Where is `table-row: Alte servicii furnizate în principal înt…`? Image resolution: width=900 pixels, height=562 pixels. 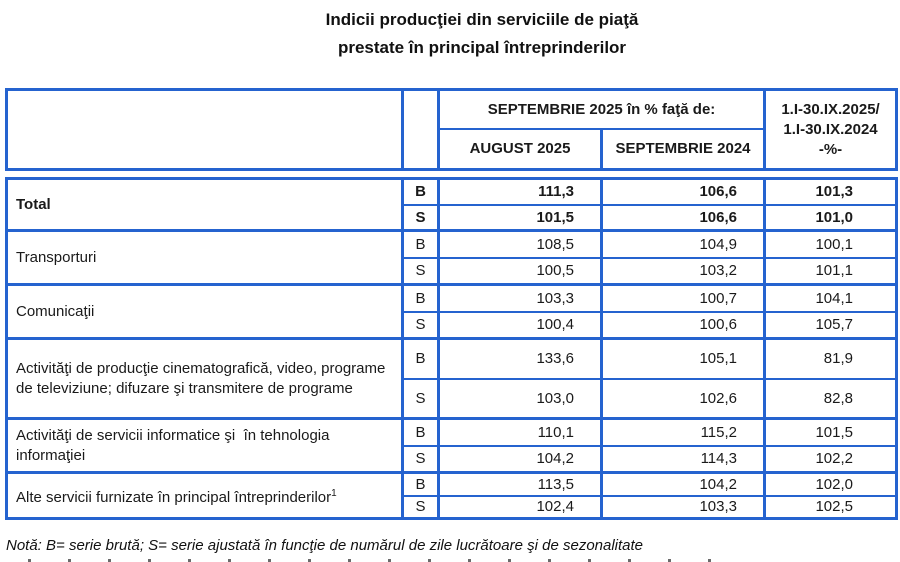 table-row: Alte servicii furnizate în principal înt… is located at coordinates (451, 495).